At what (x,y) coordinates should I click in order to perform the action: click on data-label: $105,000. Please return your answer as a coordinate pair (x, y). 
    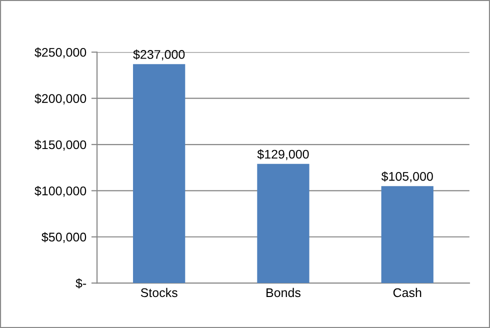
    Looking at the image, I should click on (407, 176).